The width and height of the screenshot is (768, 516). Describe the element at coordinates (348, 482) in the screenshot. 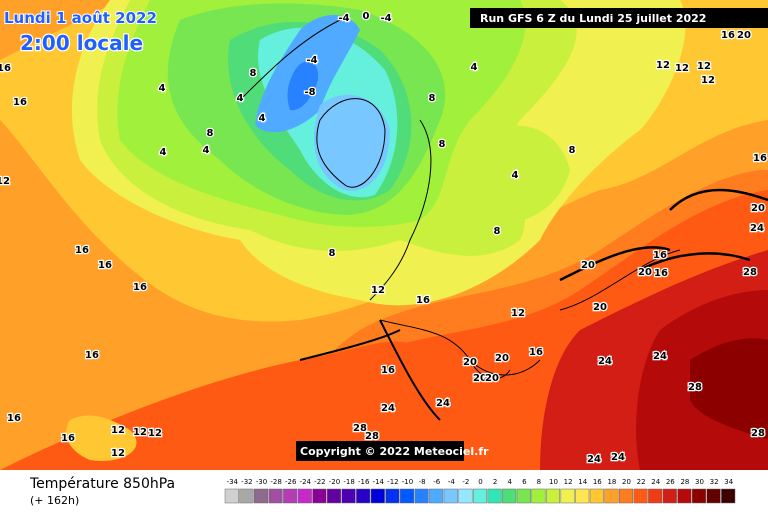

I see `scale-label: -18` at that location.